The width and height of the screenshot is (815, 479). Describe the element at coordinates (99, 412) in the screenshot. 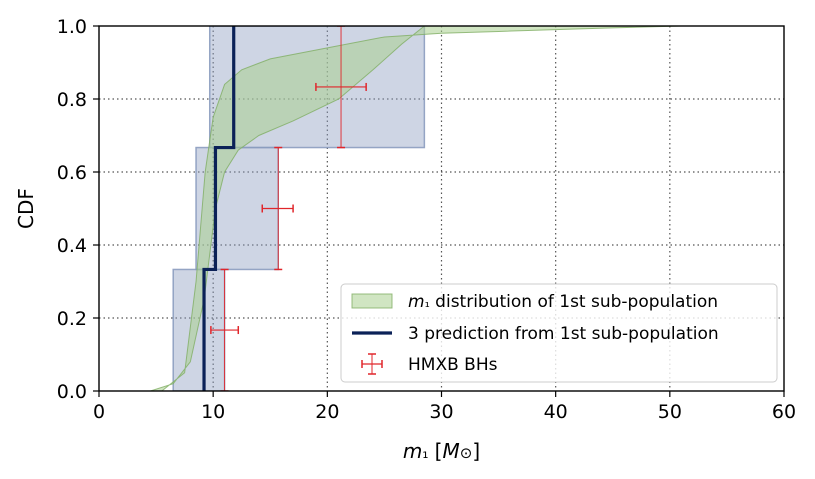

I see `x-tick-label: 0` at that location.